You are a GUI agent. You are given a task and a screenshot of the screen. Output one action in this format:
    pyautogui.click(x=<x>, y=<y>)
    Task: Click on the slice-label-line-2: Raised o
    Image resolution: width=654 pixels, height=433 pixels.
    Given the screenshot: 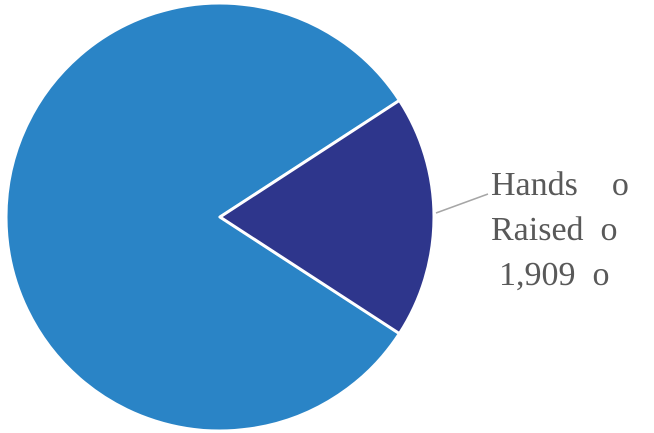 What is the action you would take?
    pyautogui.click(x=554, y=229)
    